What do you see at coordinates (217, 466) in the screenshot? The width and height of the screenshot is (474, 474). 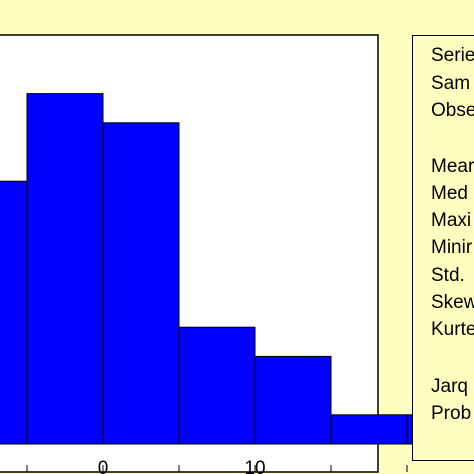 I see `x-axis-ticks: 0 10` at bounding box center [217, 466].